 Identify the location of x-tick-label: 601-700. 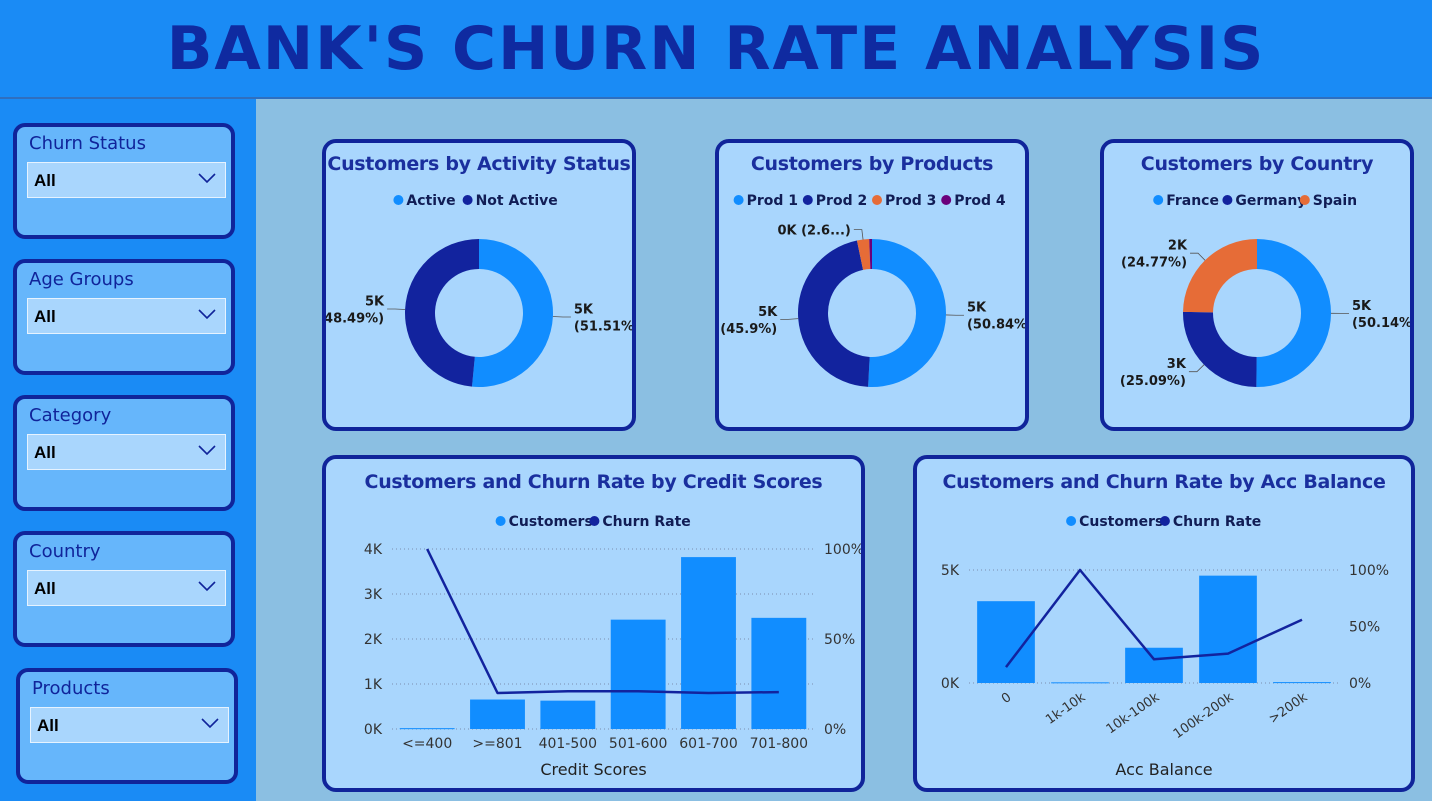
(708, 744).